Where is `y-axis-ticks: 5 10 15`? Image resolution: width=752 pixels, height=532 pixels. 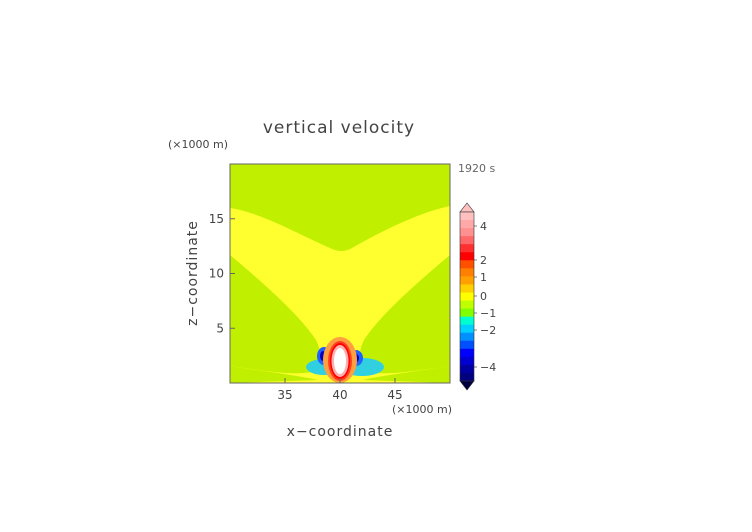
y-axis-ticks: 5 10 15 is located at coordinates (222, 273).